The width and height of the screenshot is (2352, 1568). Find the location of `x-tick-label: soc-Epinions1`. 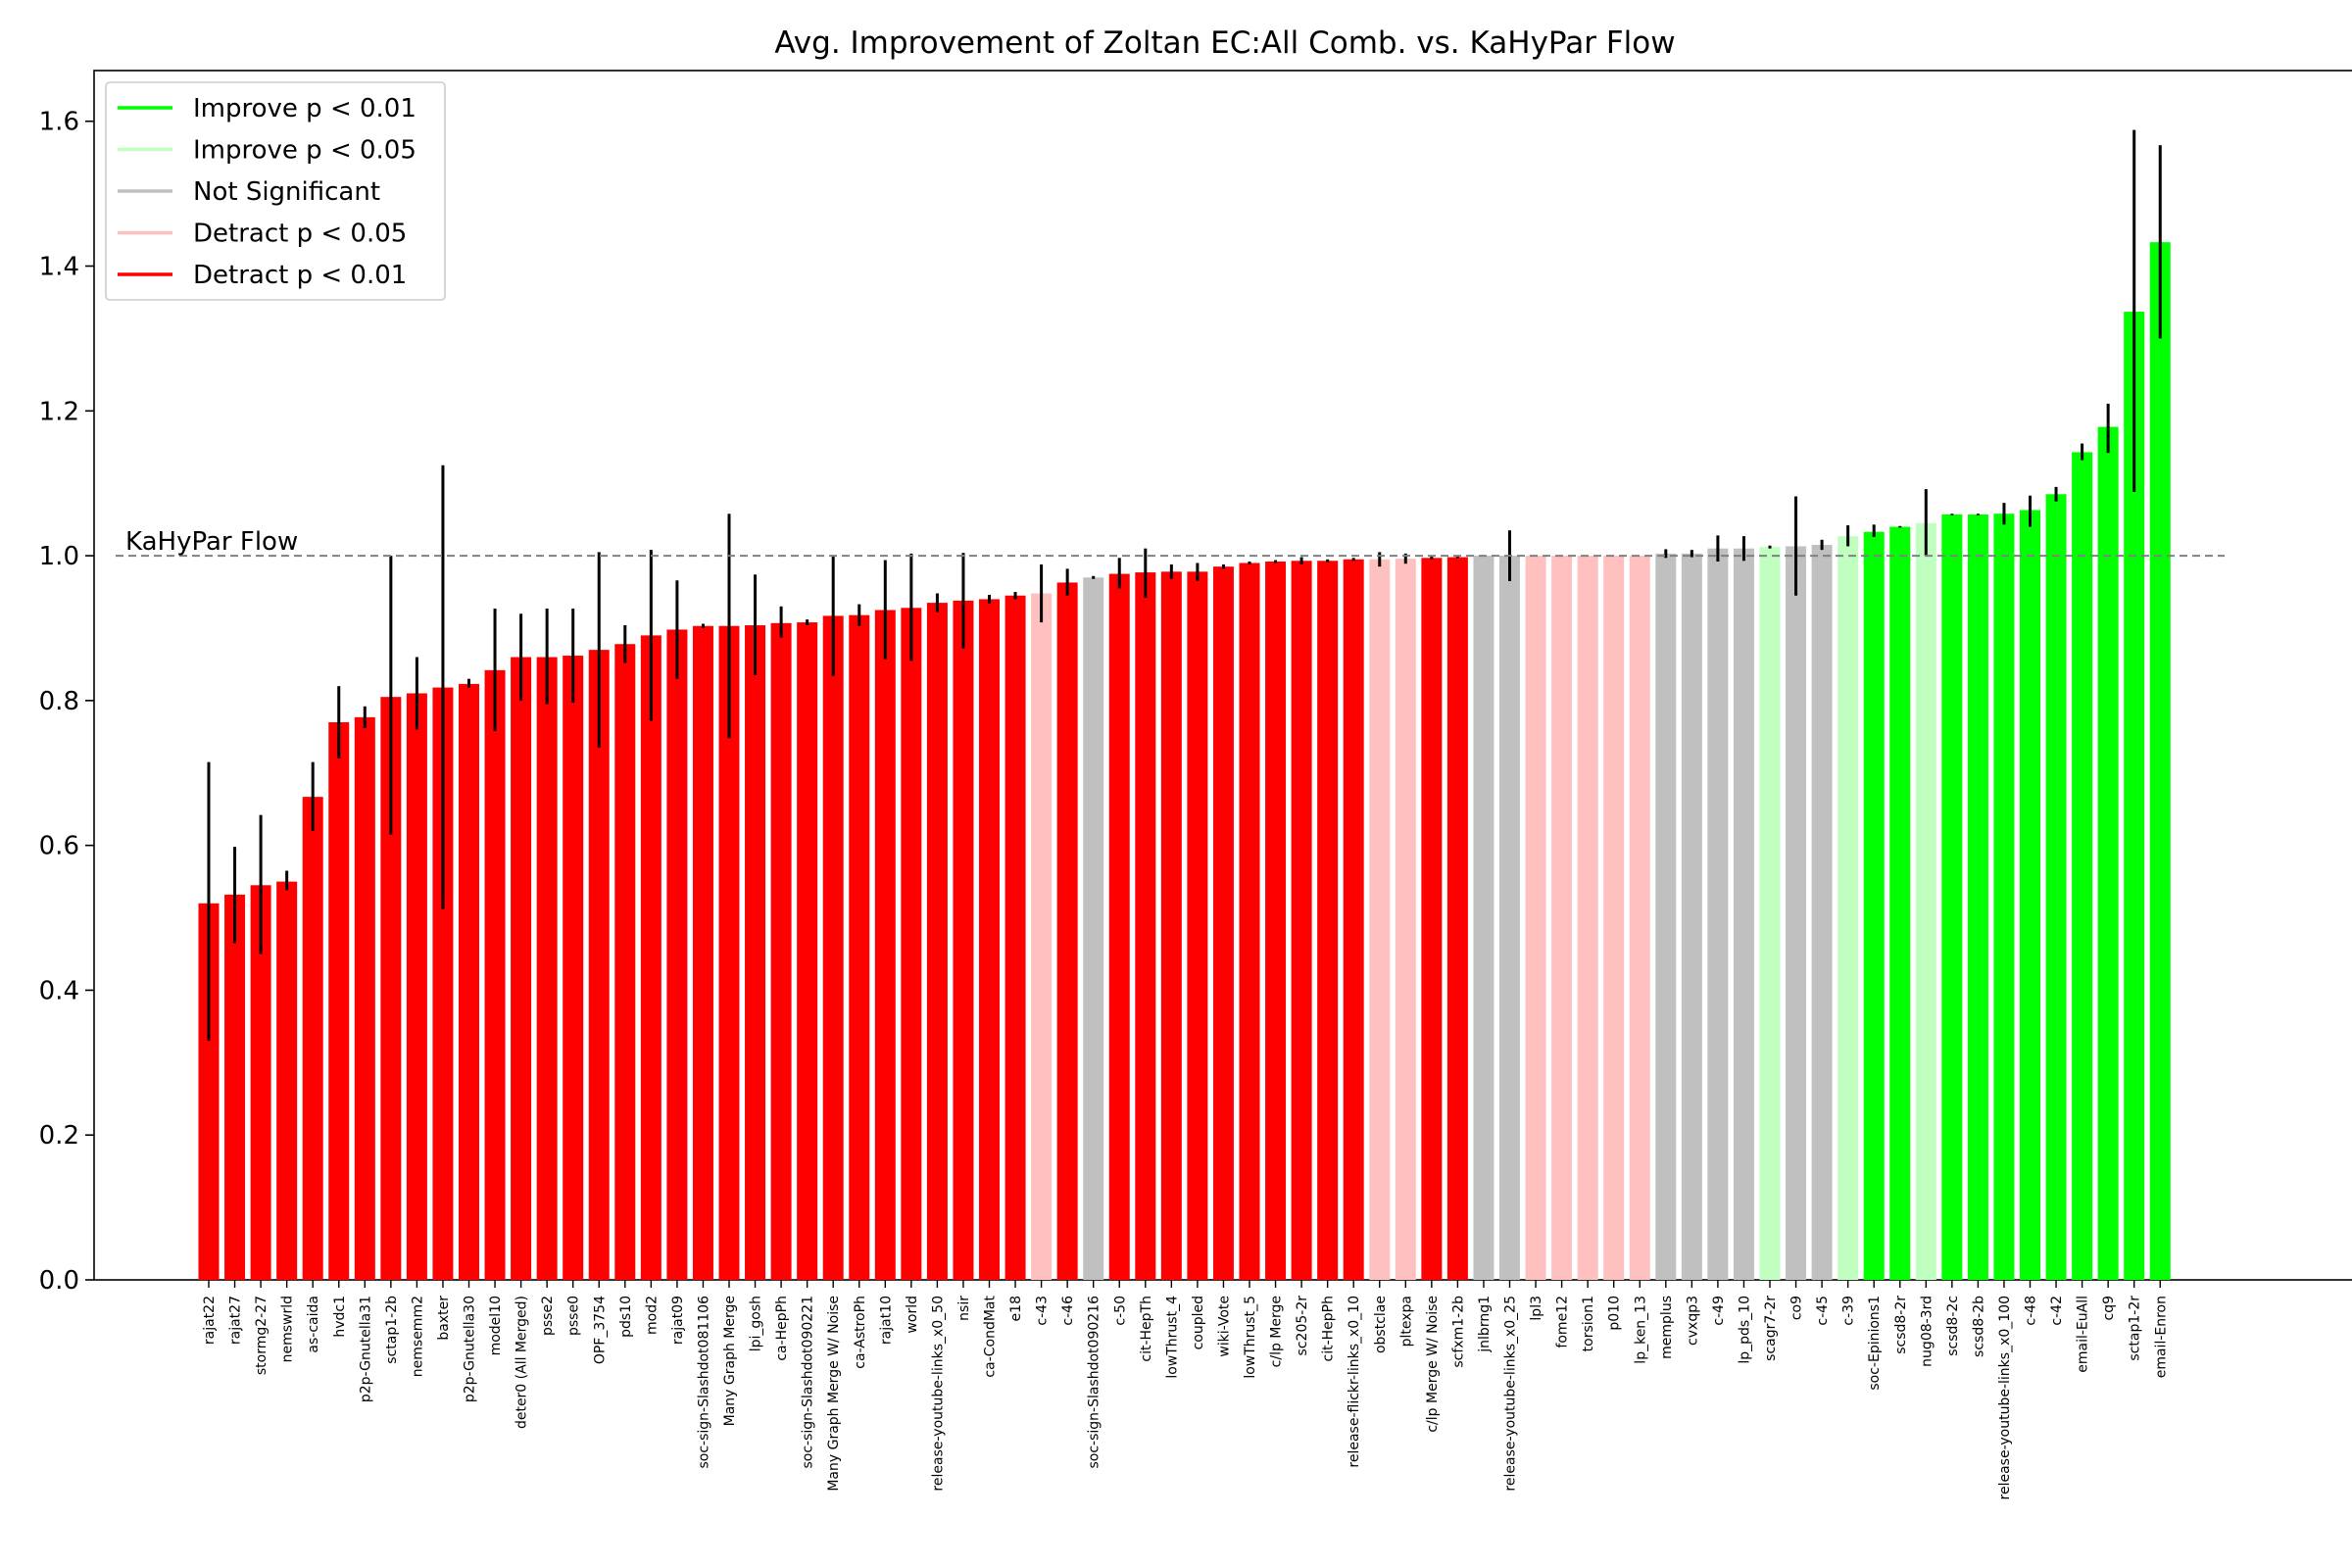

x-tick-label: soc-Epinions1 is located at coordinates (1875, 1343).